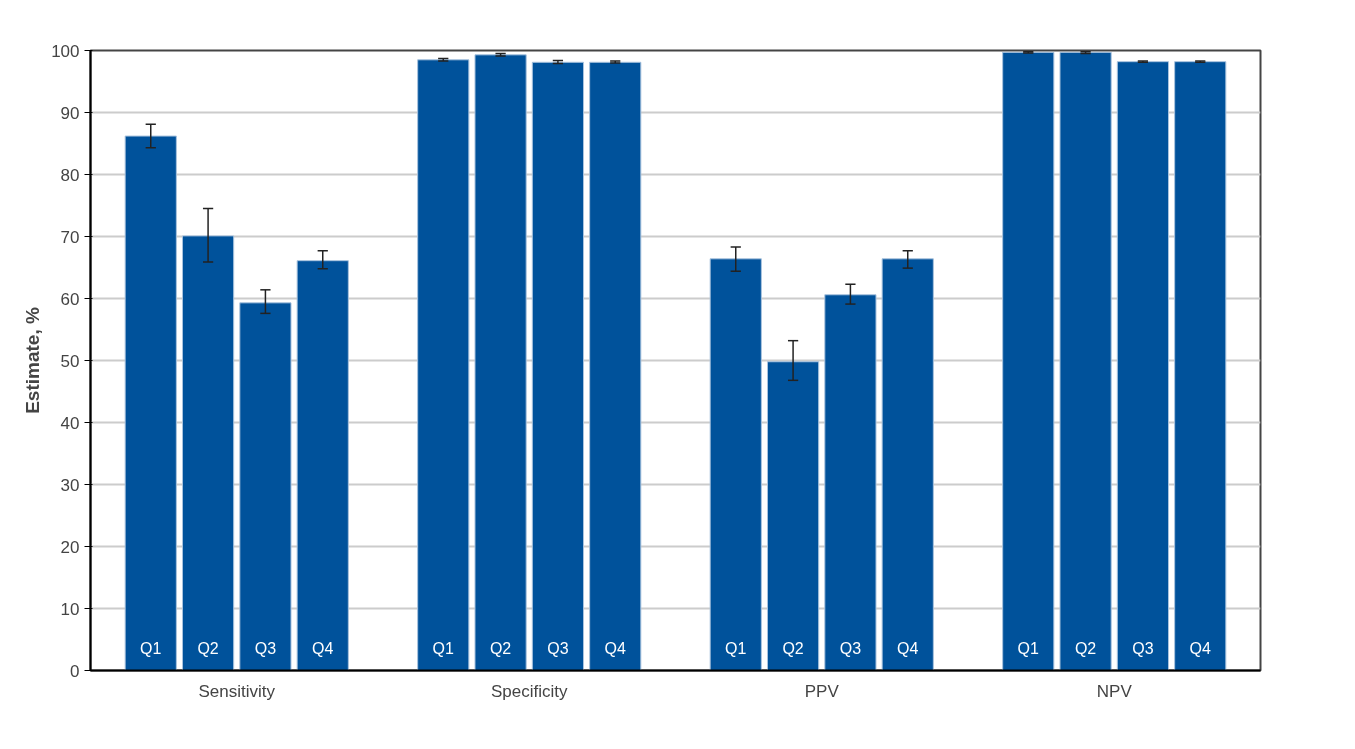 The height and width of the screenshot is (749, 1355). I want to click on y-tick-label: 20, so click(70, 547).